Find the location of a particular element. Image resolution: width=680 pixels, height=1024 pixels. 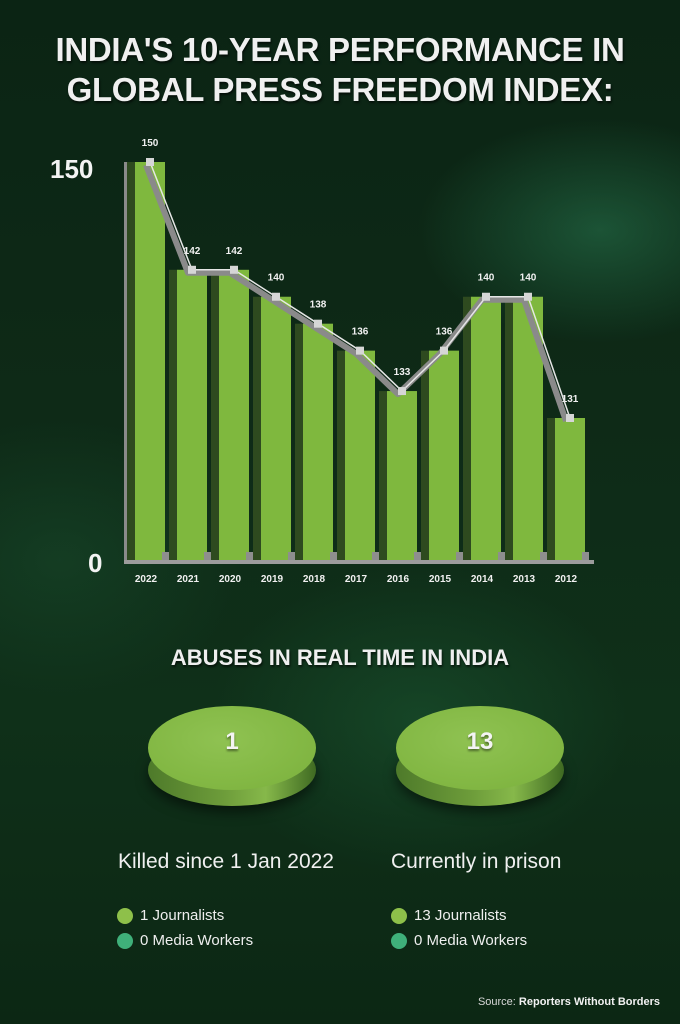

y-axis-bottom-label: 0 is located at coordinates (95, 563).